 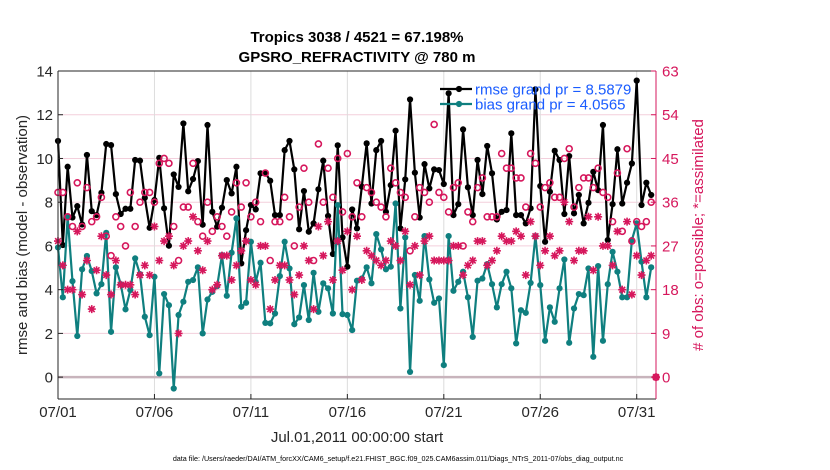 I want to click on x-tick-label: 07/01, so click(x=58, y=412).